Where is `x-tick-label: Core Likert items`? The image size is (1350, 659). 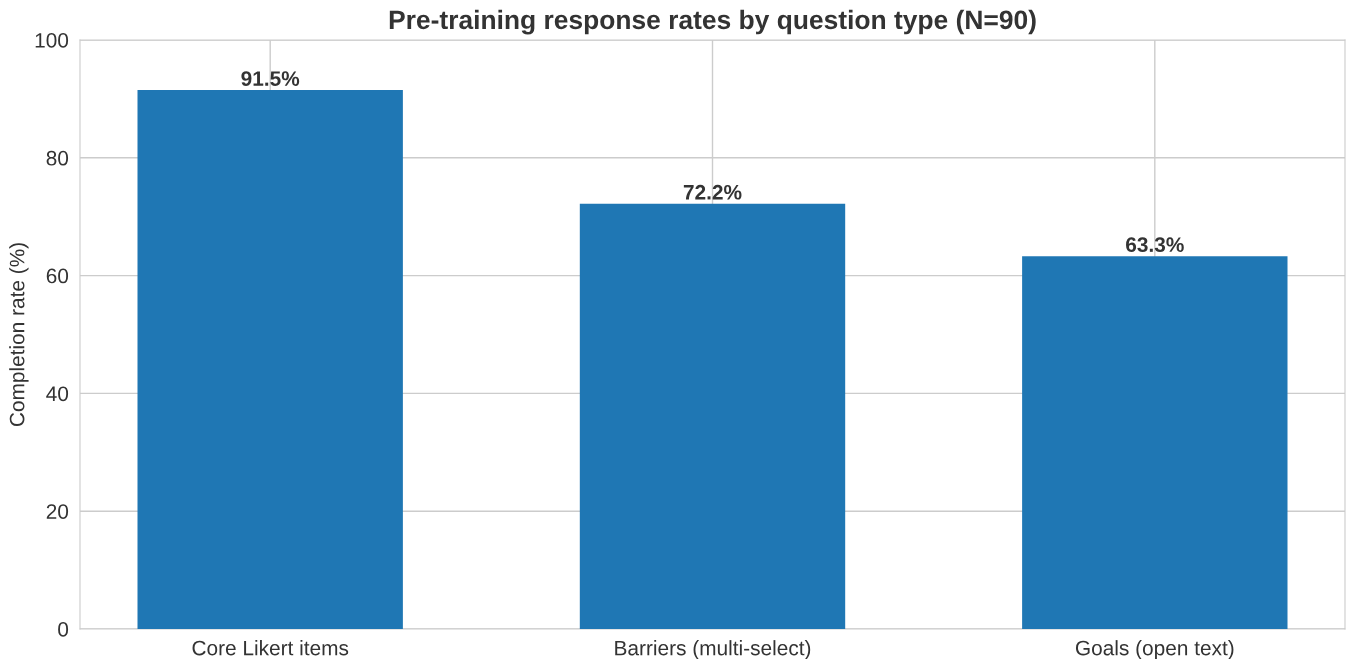
x-tick-label: Core Likert items is located at coordinates (270, 648).